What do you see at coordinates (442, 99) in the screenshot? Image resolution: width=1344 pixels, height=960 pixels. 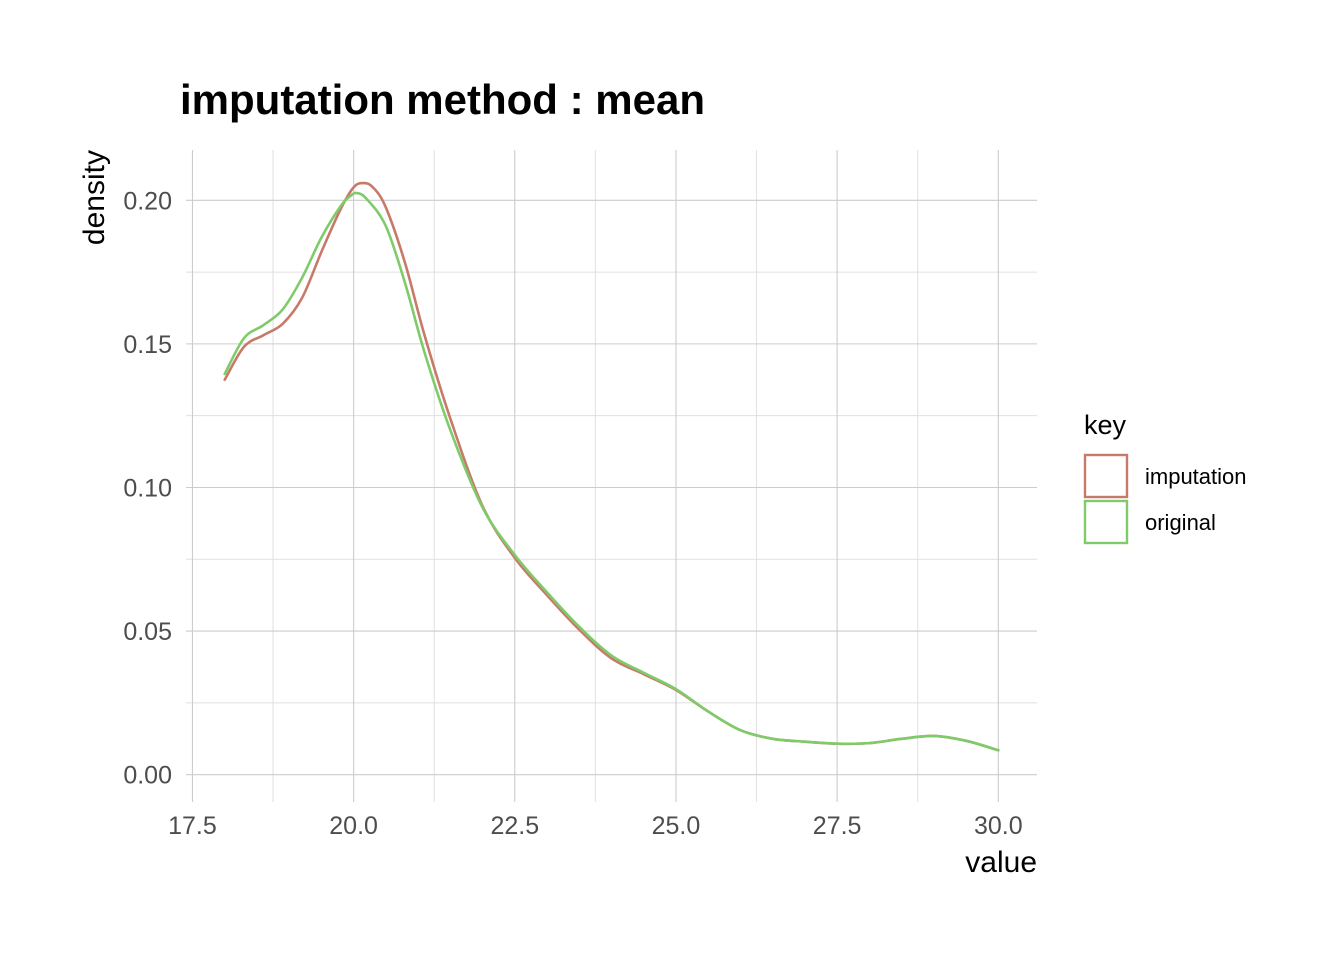 I see `chart-title: imputation method : mean` at bounding box center [442, 99].